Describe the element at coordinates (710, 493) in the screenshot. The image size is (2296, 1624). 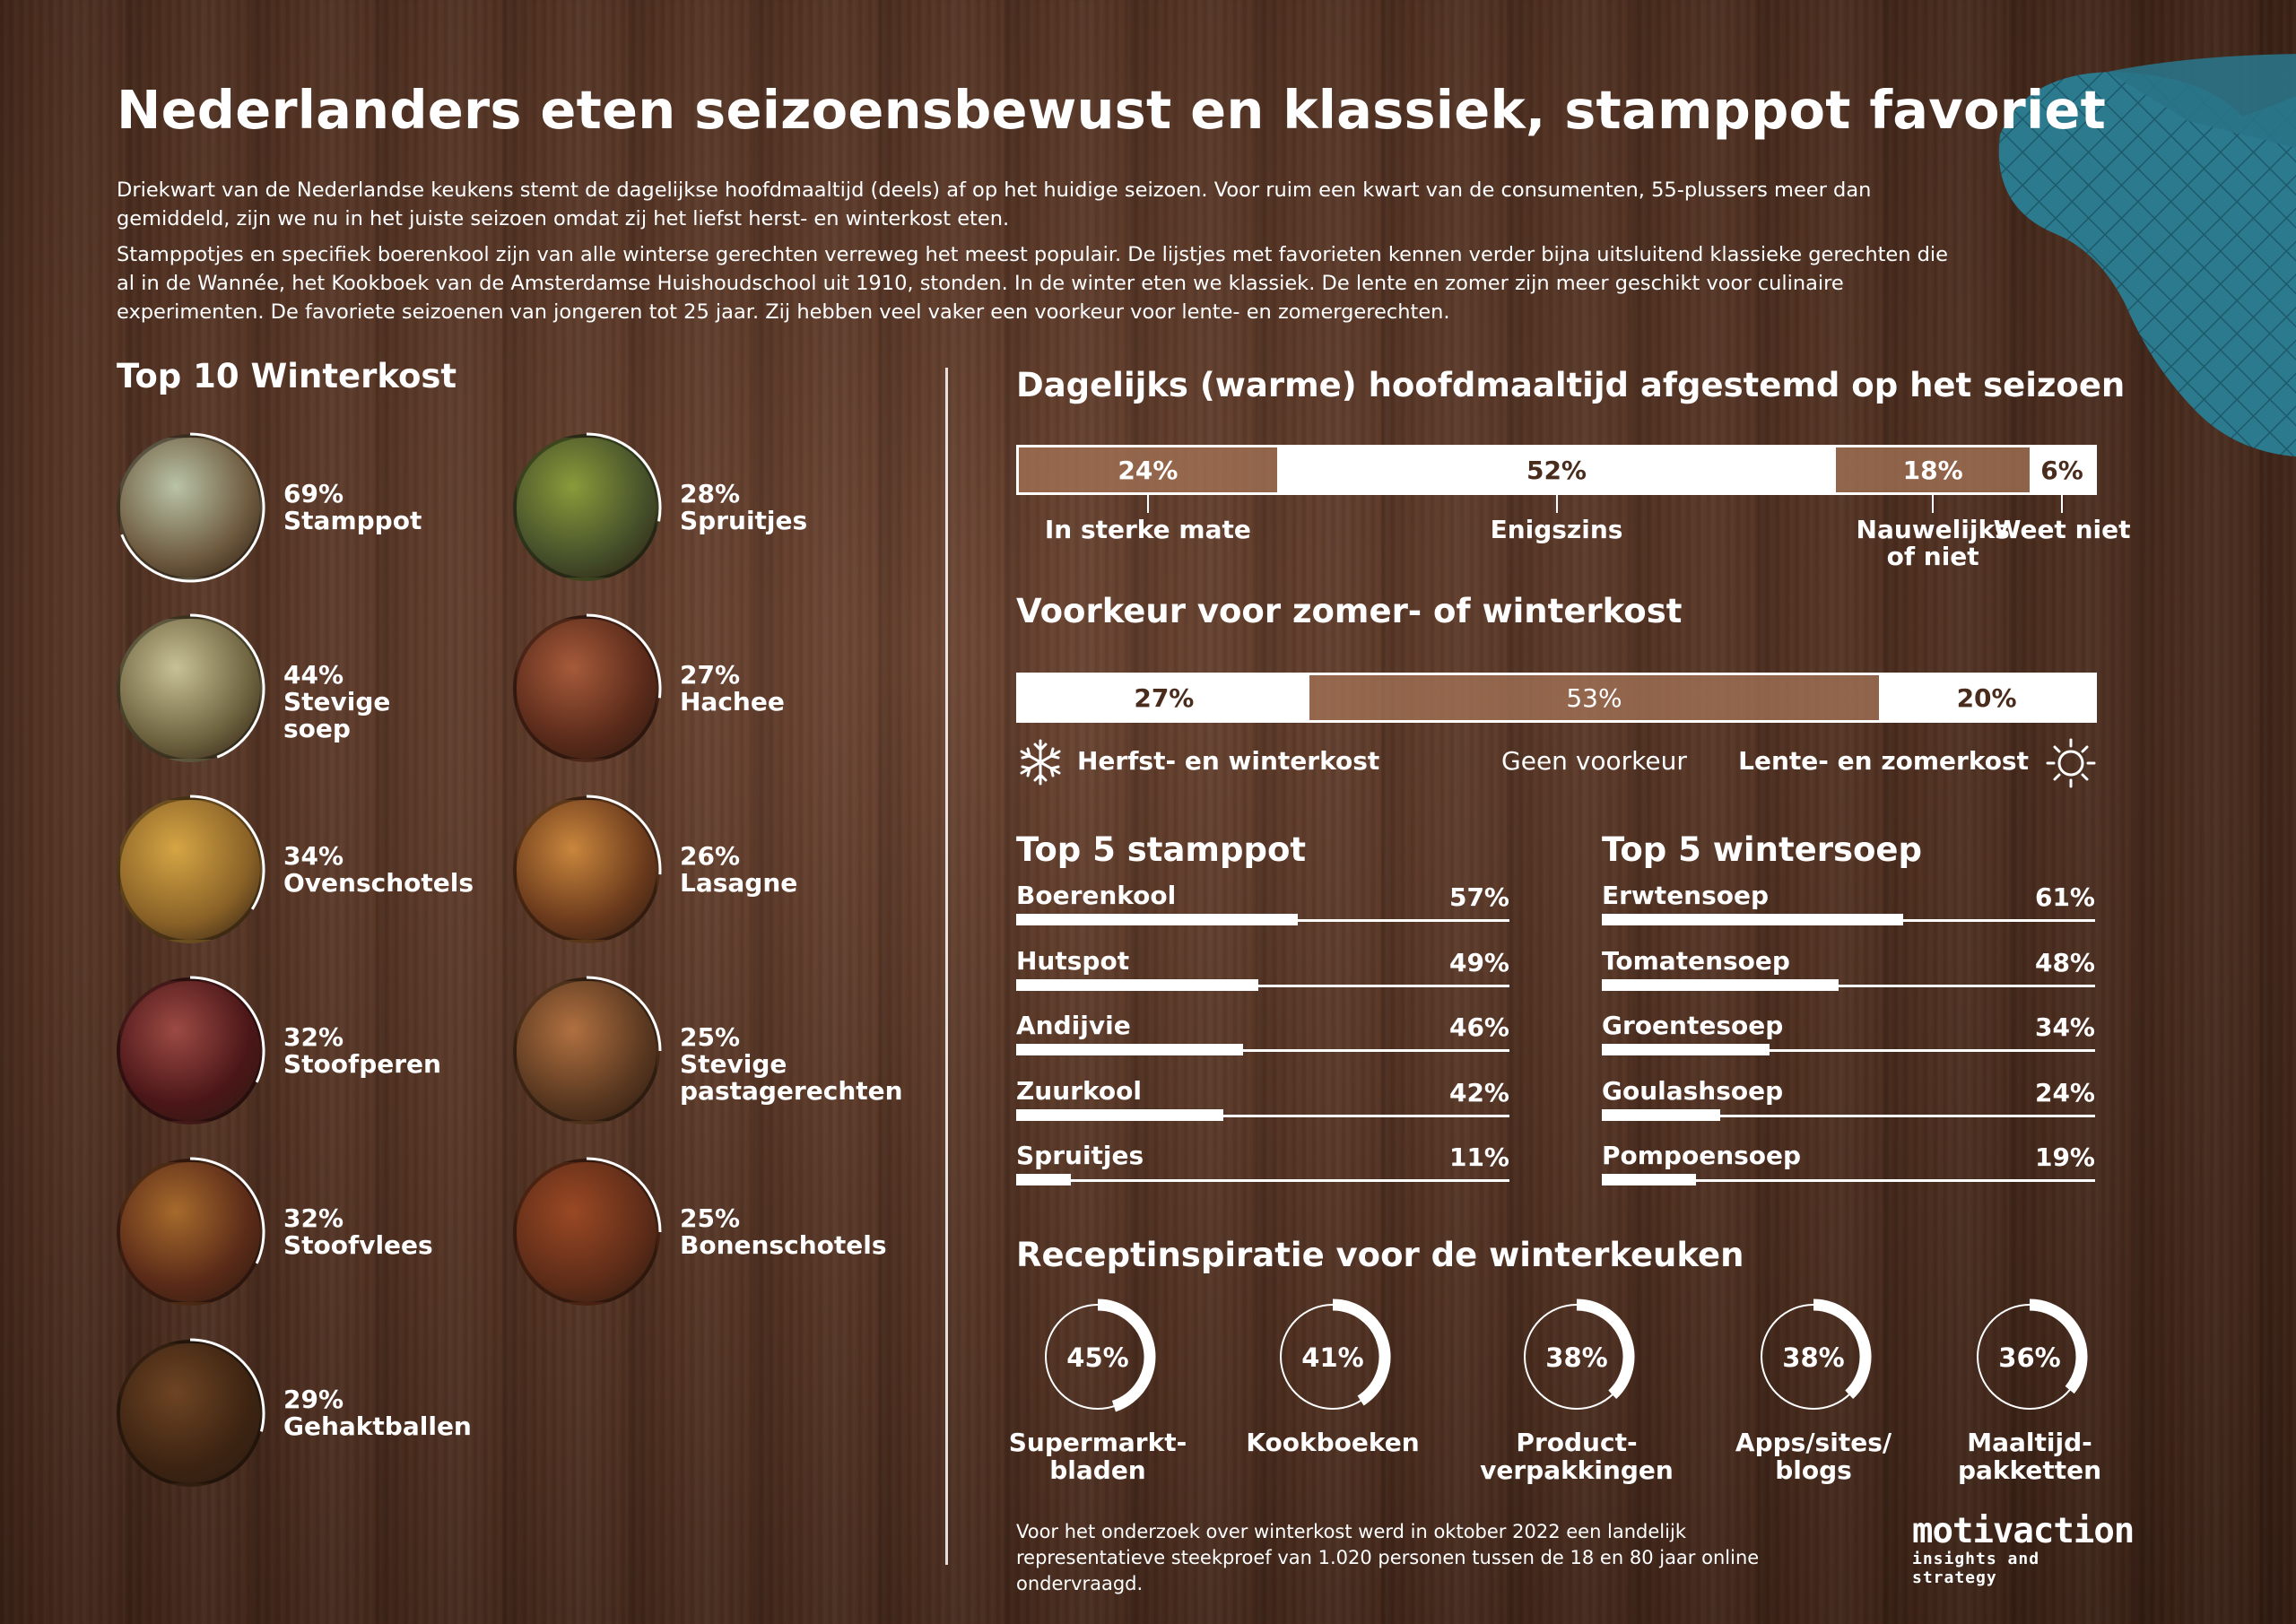
I see `item-percentage: 28%` at that location.